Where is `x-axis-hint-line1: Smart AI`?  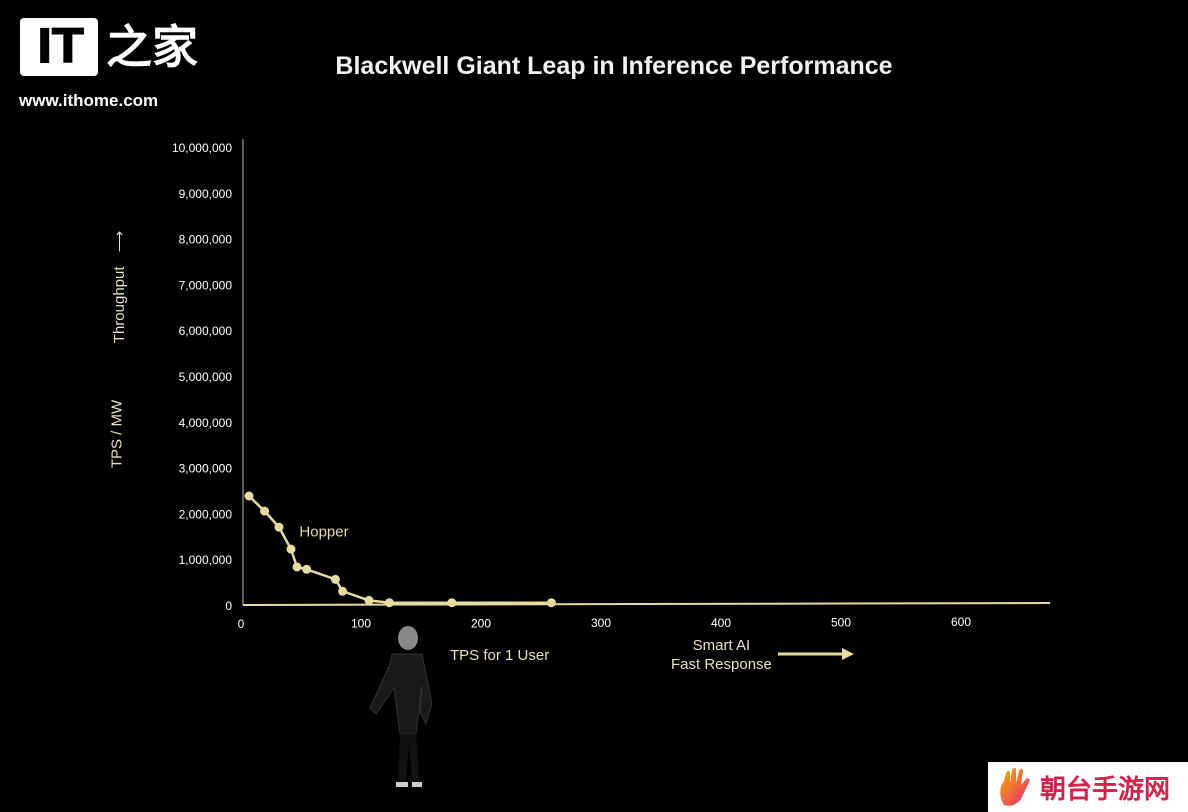
x-axis-hint-line1: Smart AI is located at coordinates (721, 645).